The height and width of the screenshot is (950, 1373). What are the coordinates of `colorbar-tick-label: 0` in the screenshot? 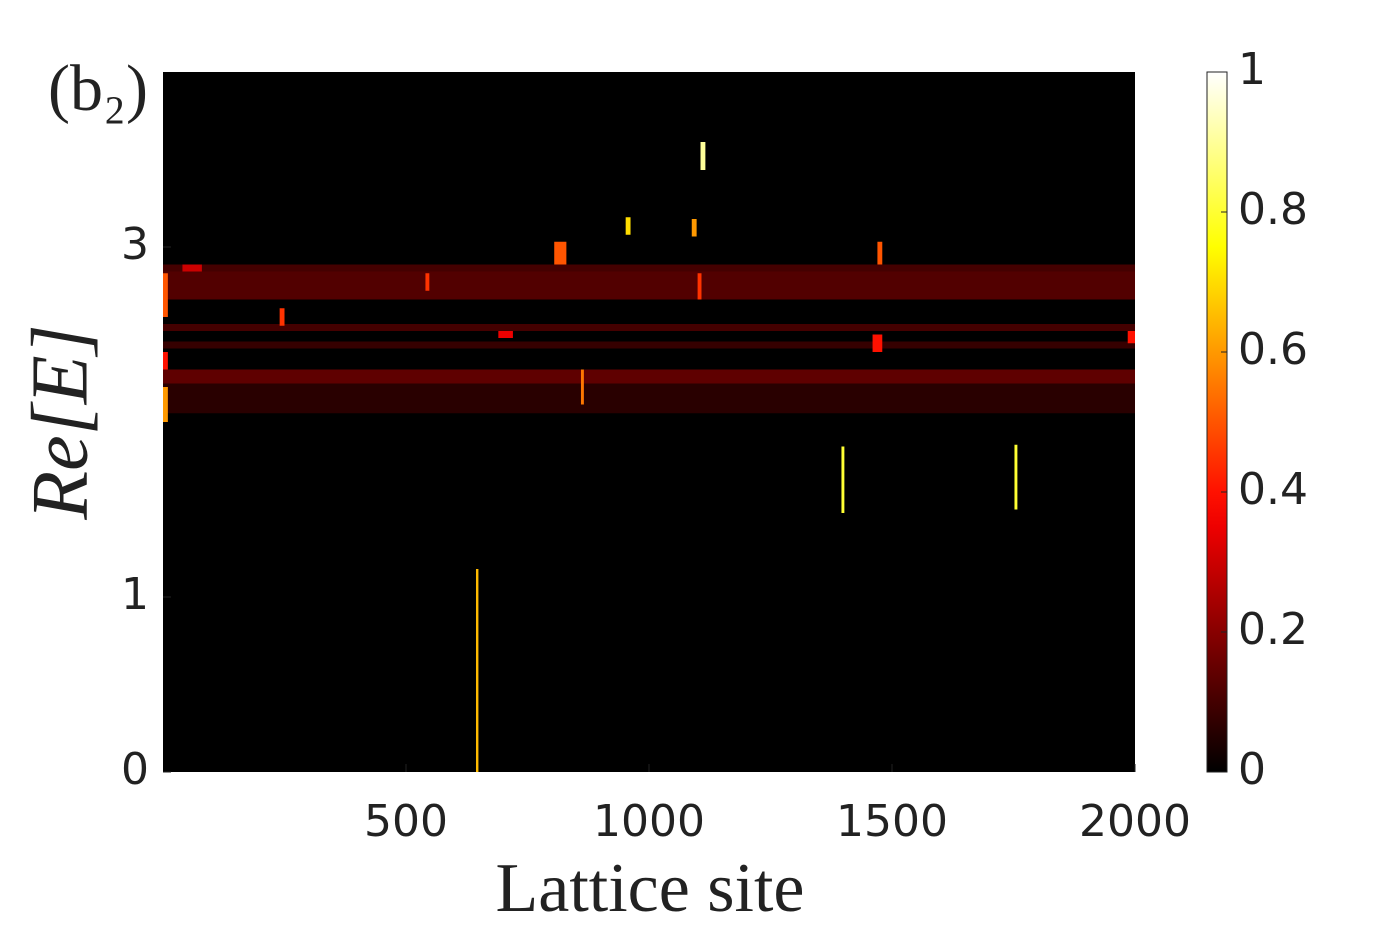 It's located at (1252, 769).